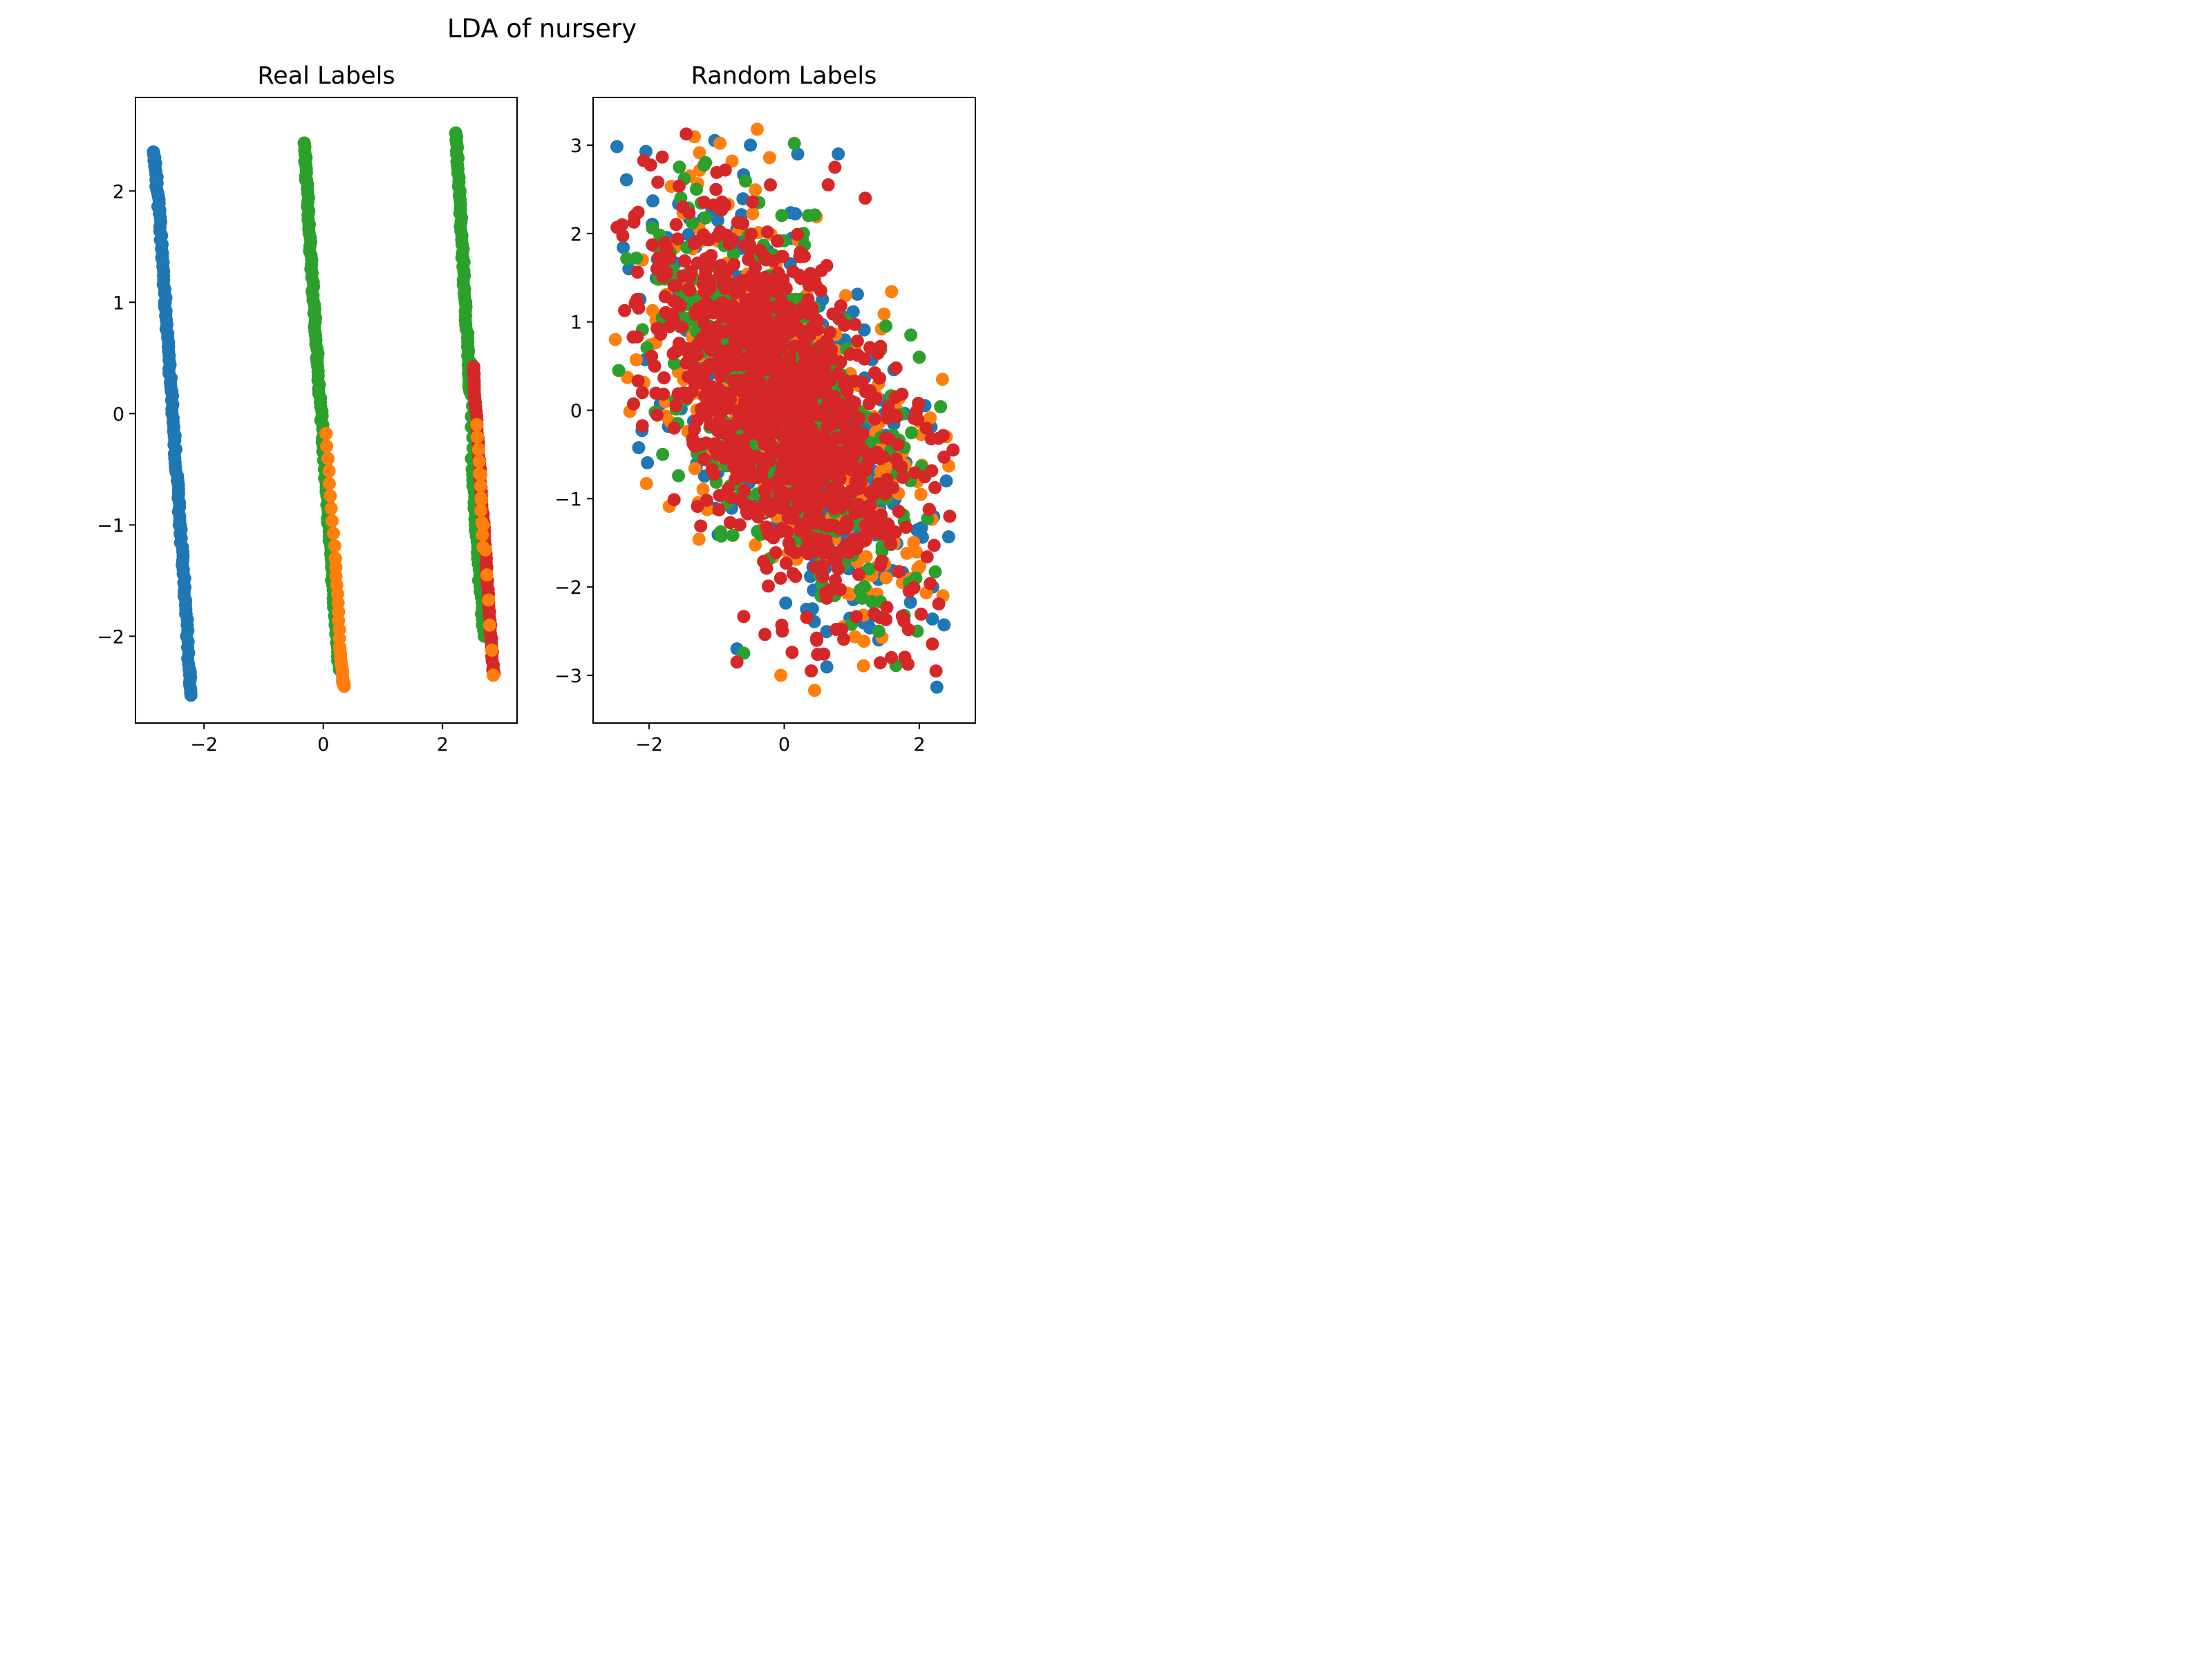  I want to click on y-tick-label: 2, so click(576, 235).